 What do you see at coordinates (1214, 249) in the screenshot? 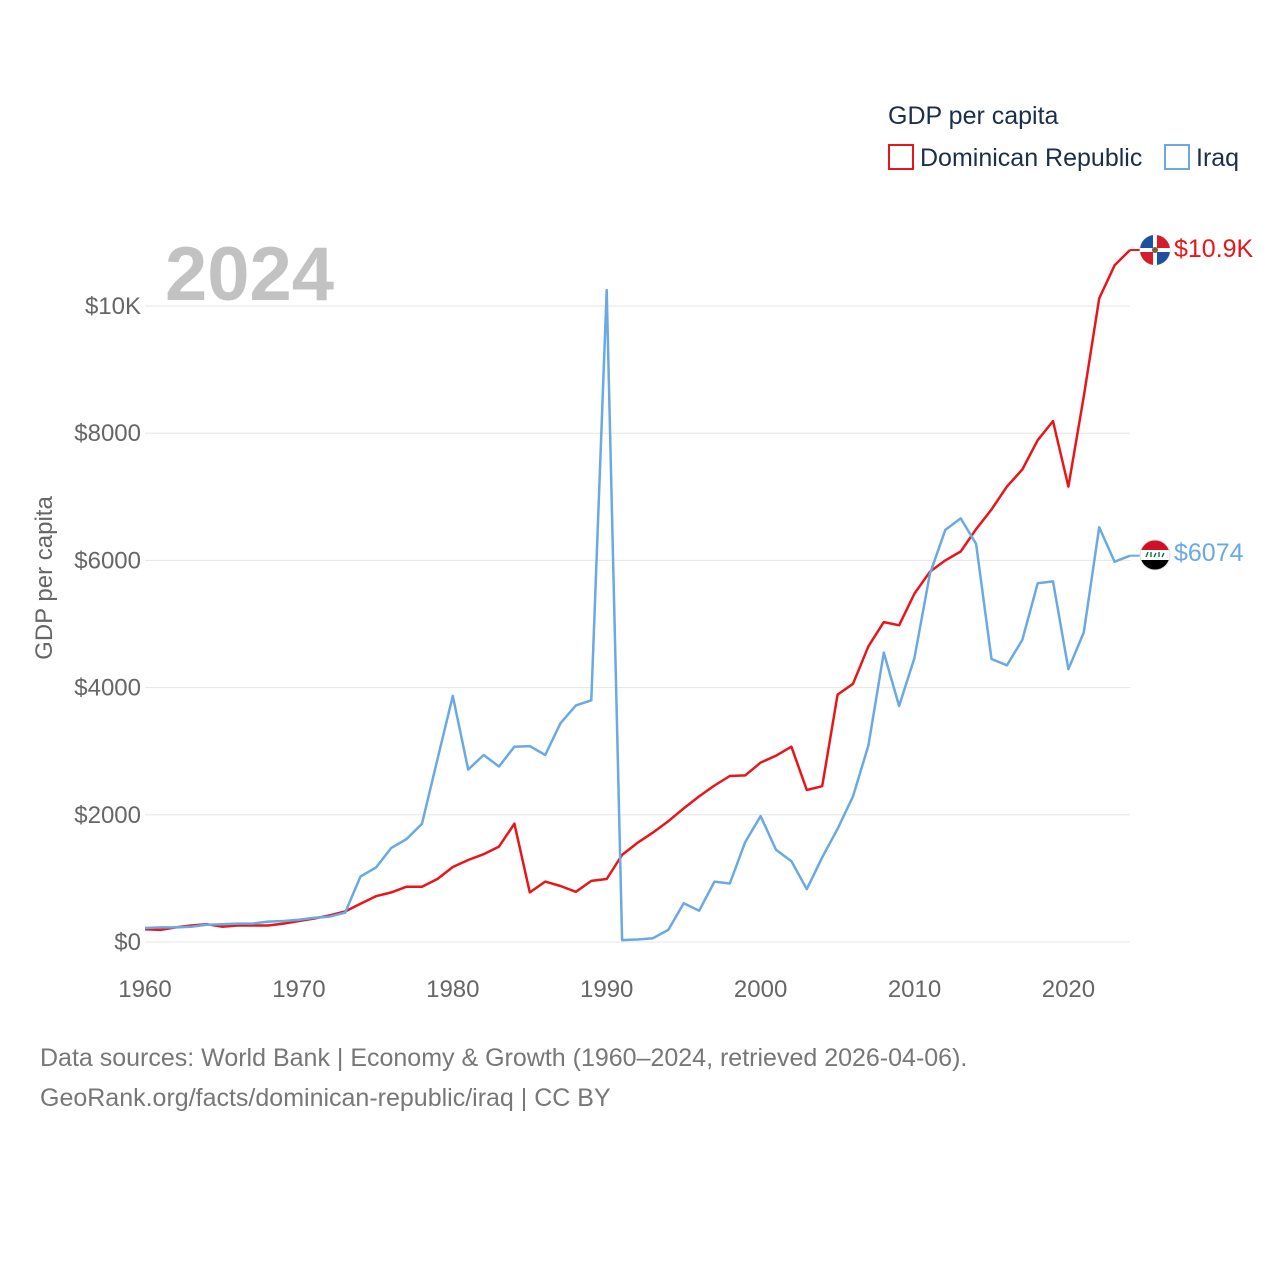
I see `end-value-dominican-republic: $10.9K` at bounding box center [1214, 249].